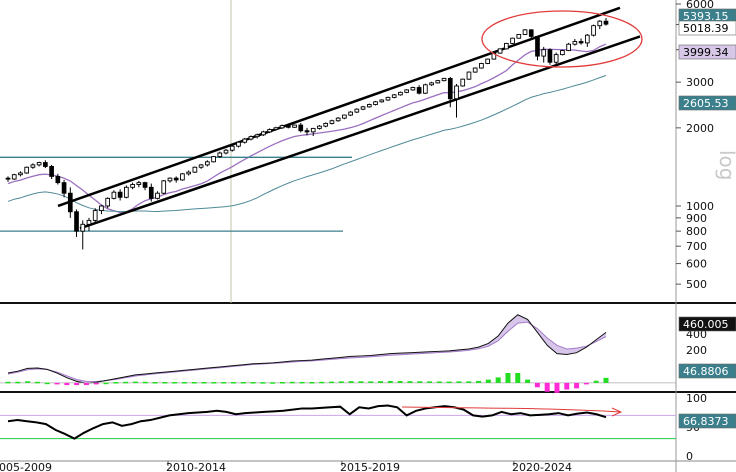  What do you see at coordinates (706, 16) in the screenshot?
I see `price-badge-last: 5393.15` at bounding box center [706, 16].